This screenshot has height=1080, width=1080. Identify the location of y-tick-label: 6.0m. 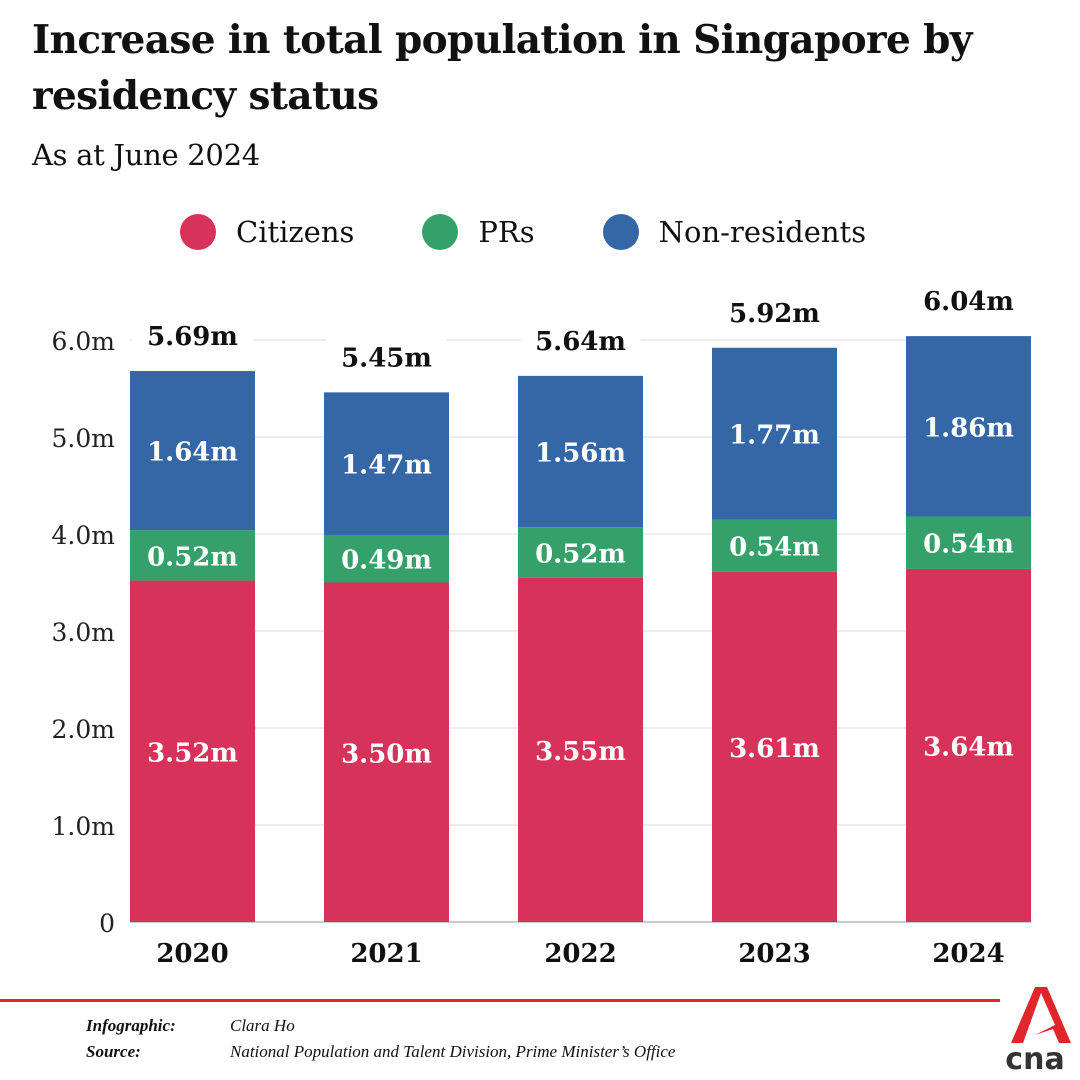
(84, 341).